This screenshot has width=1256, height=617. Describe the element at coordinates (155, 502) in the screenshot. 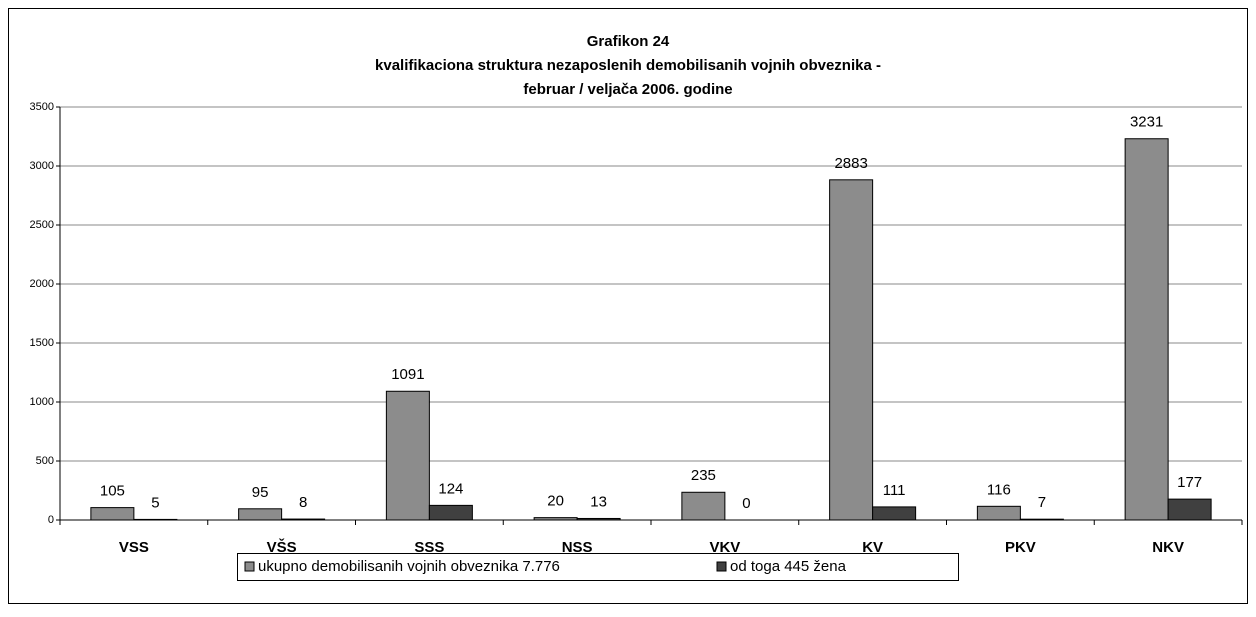

I see `data-label: 5` at that location.